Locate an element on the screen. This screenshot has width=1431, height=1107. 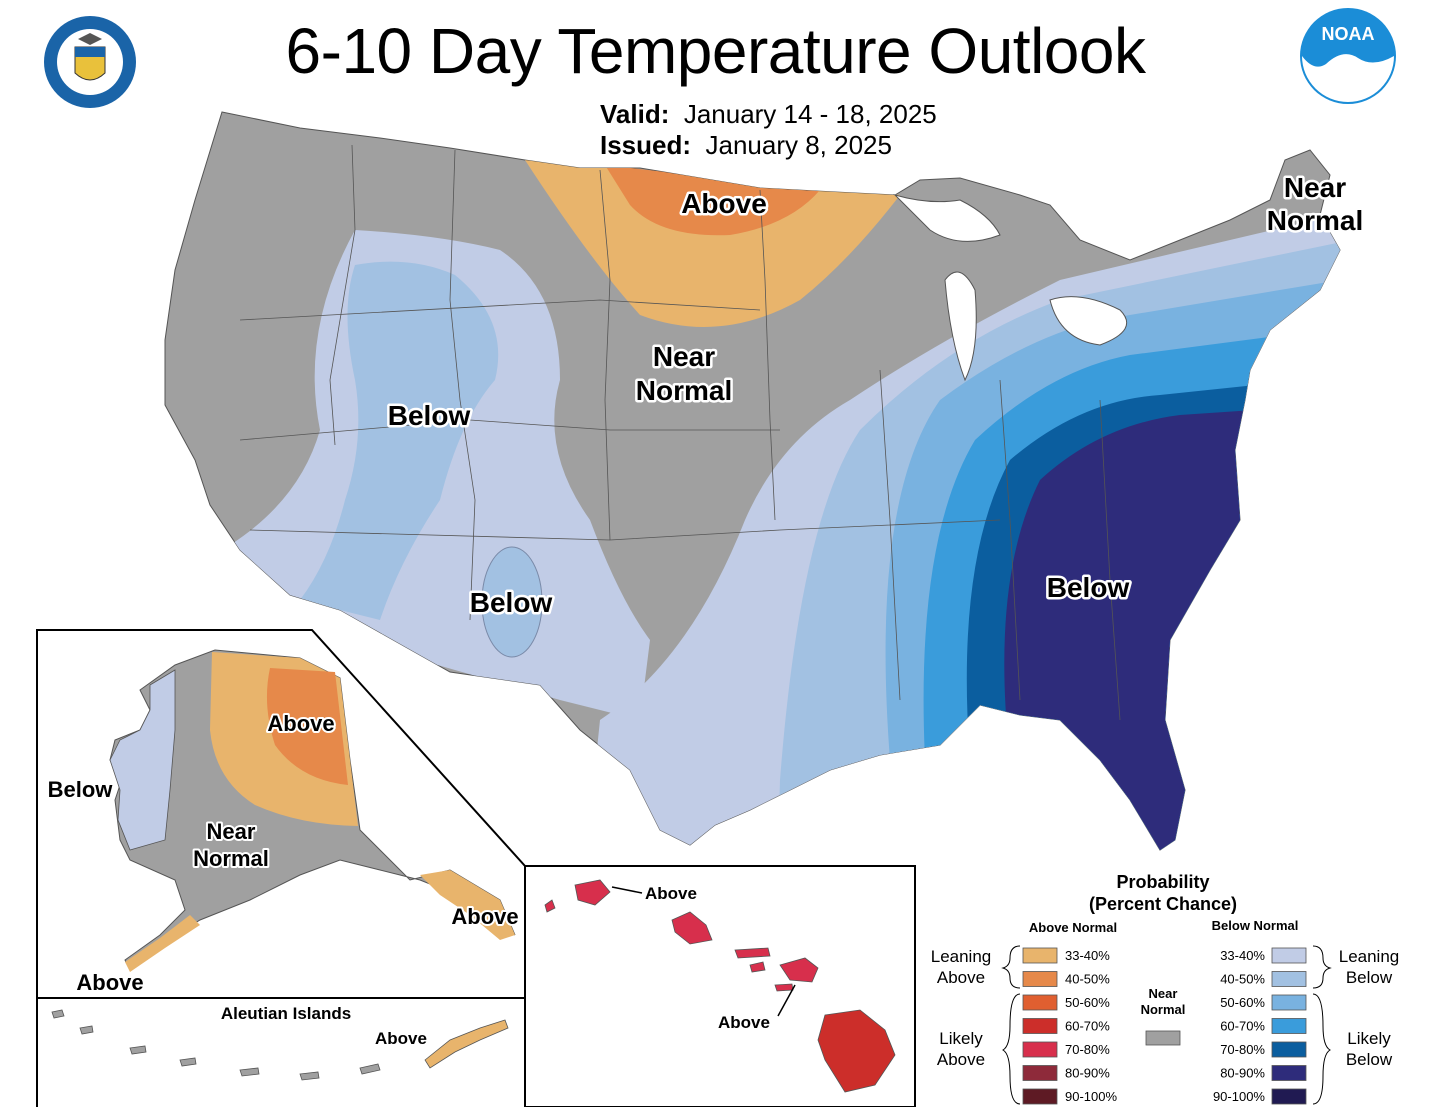
legend-below-bin-label-0: 33-40% is located at coordinates (1242, 955).